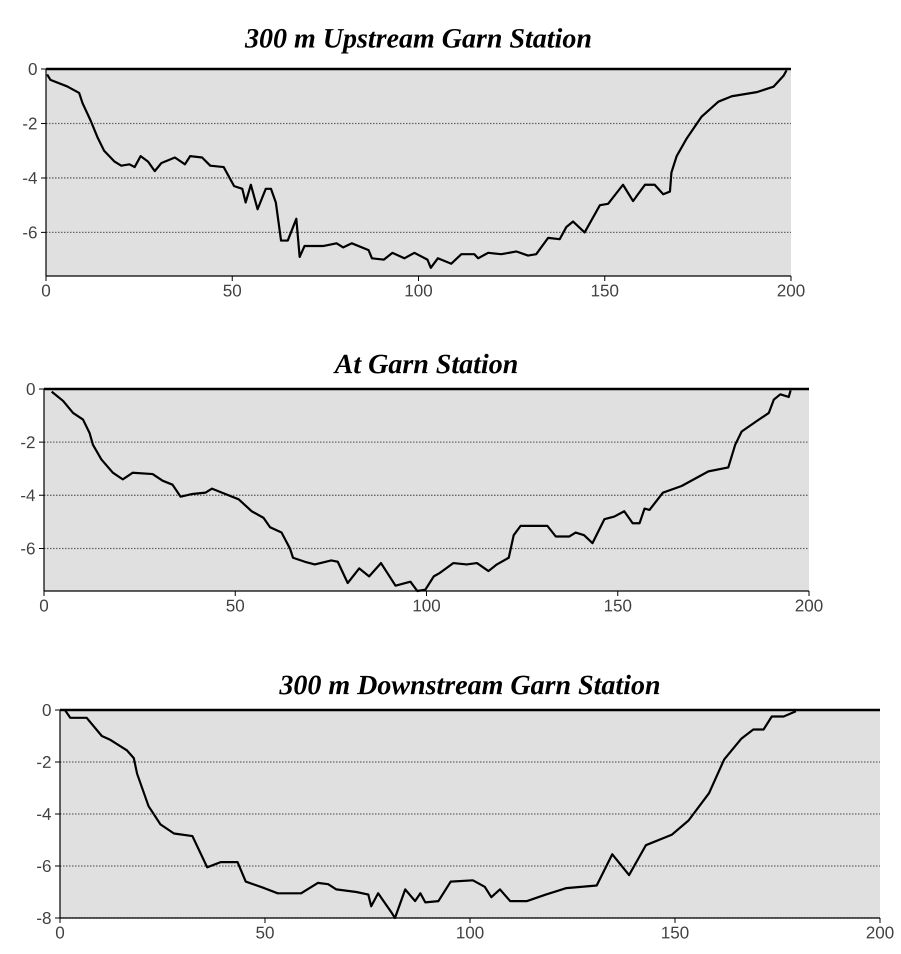  I want to click on y-tick-label: -8, so click(44, 918).